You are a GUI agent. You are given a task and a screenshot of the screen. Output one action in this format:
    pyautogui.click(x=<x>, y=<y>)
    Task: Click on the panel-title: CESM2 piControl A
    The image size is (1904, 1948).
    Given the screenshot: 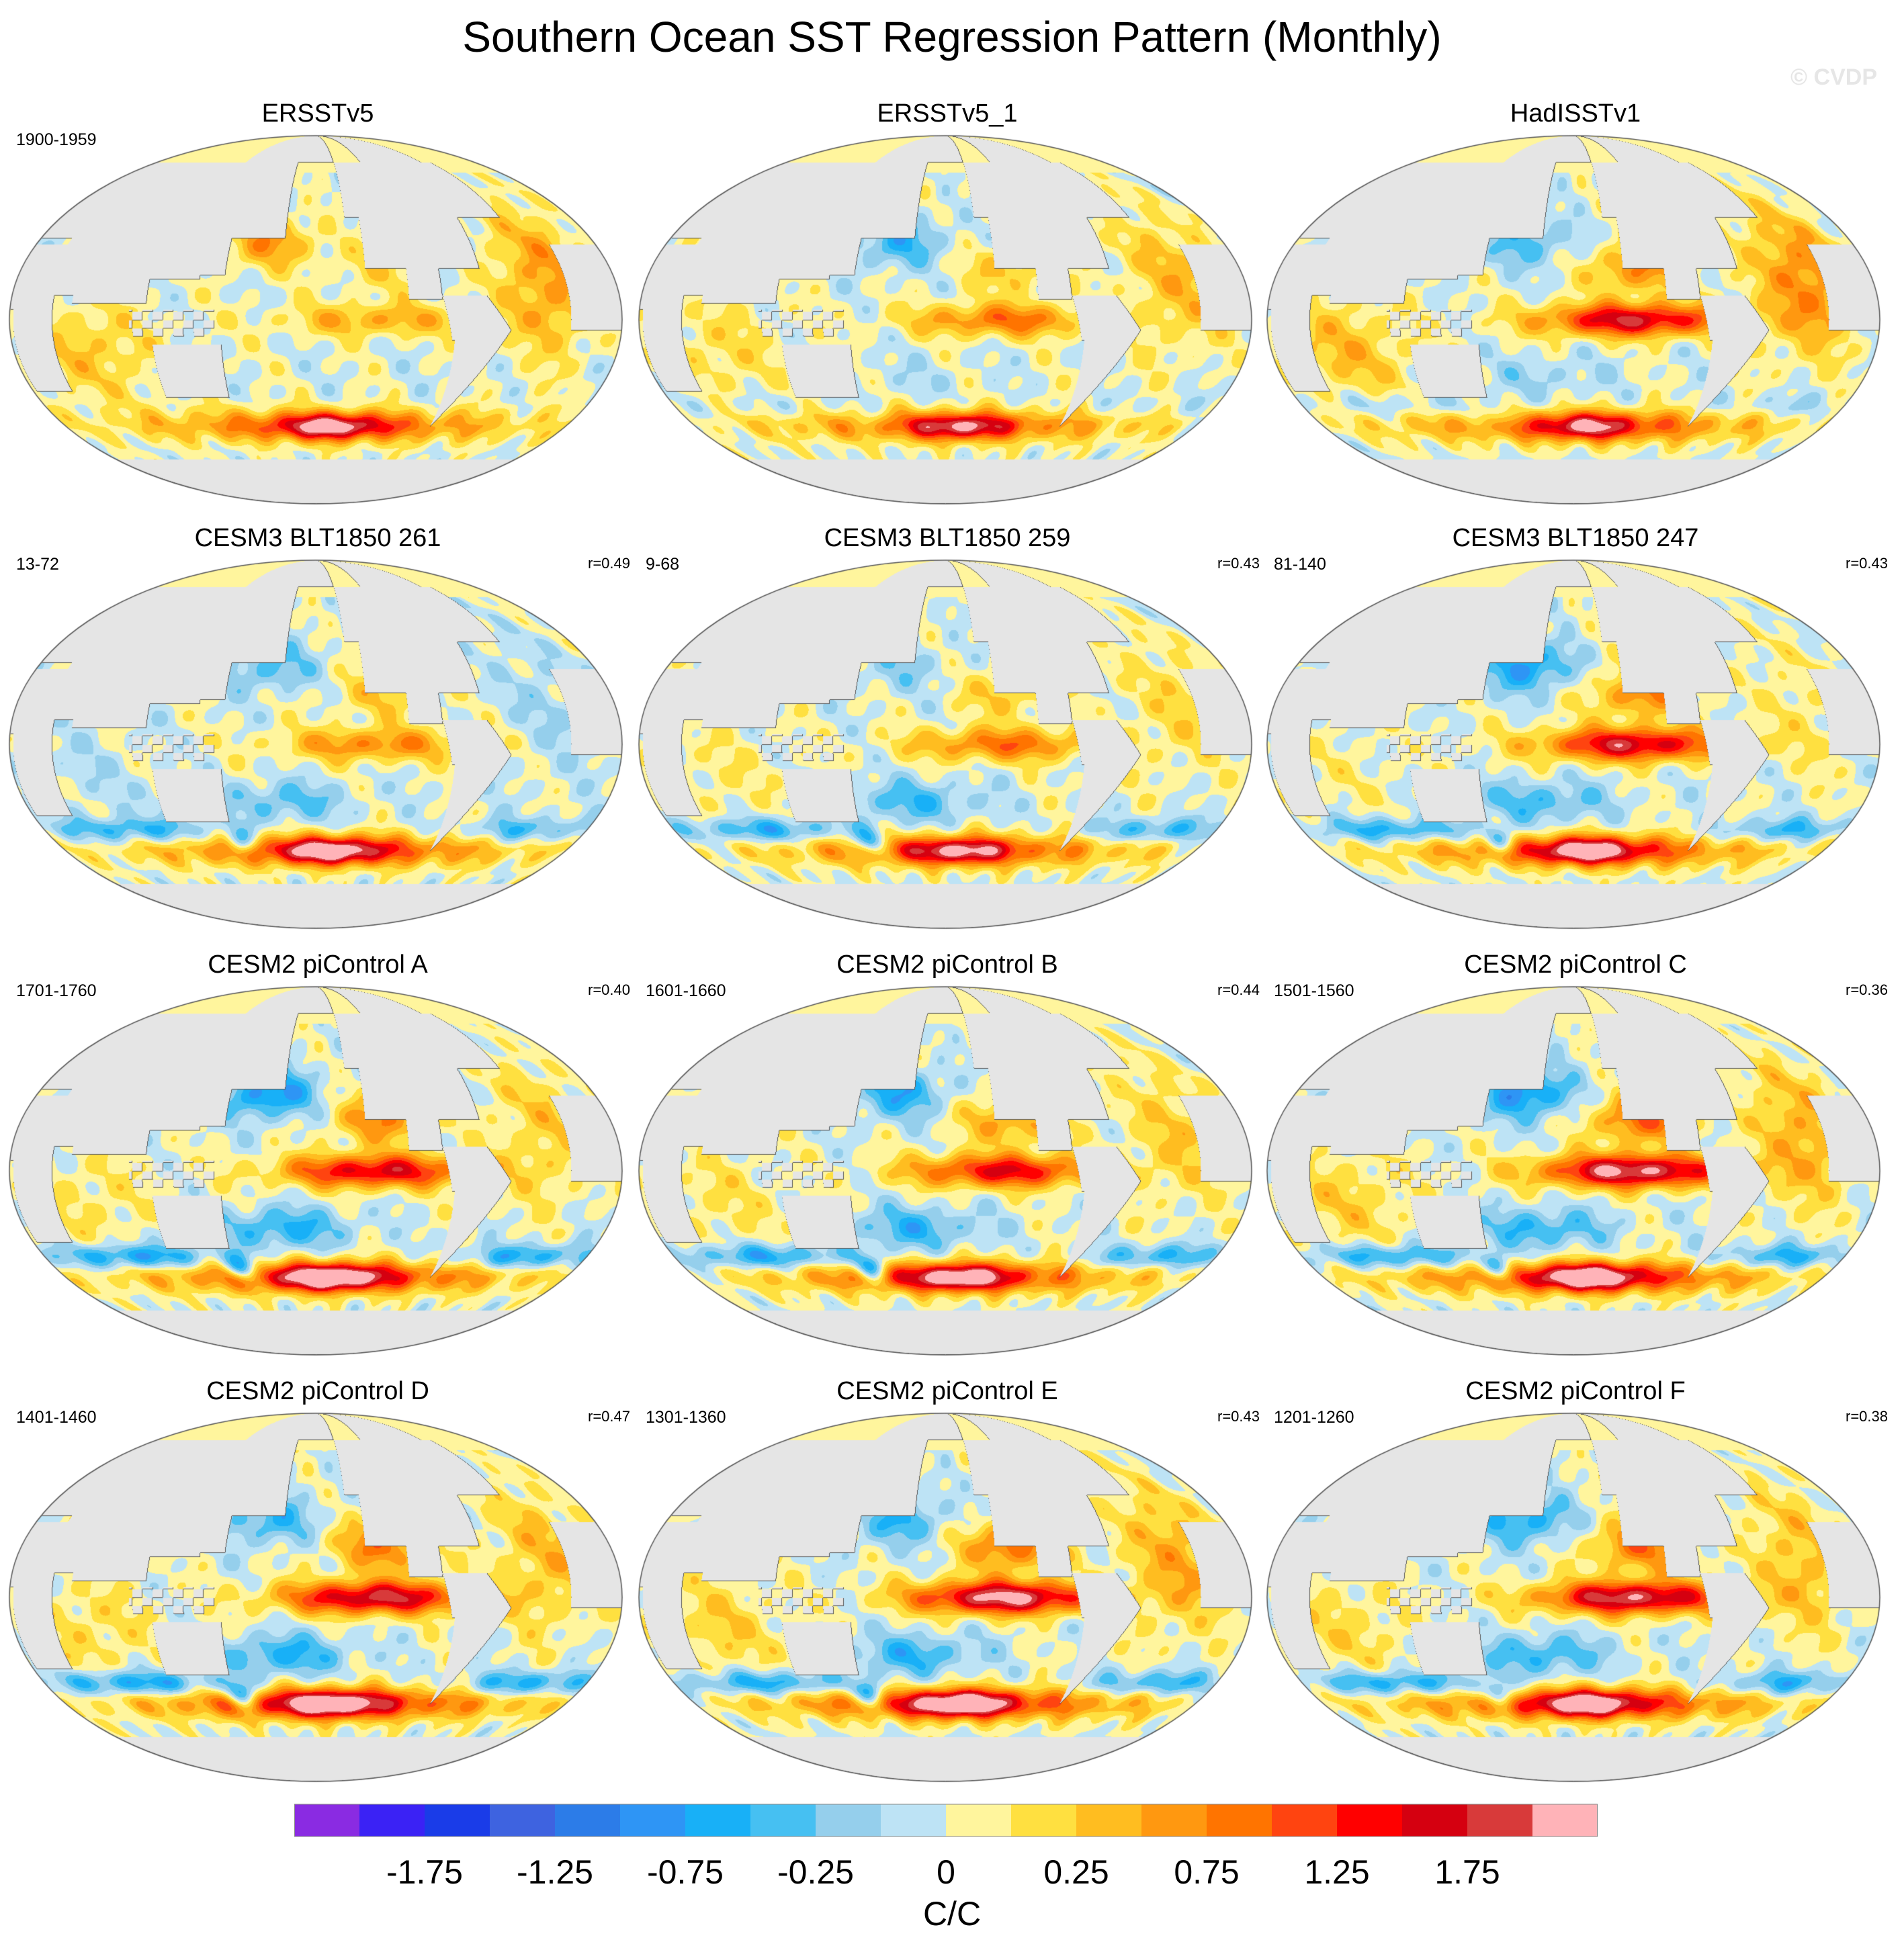 What is the action you would take?
    pyautogui.click(x=318, y=964)
    